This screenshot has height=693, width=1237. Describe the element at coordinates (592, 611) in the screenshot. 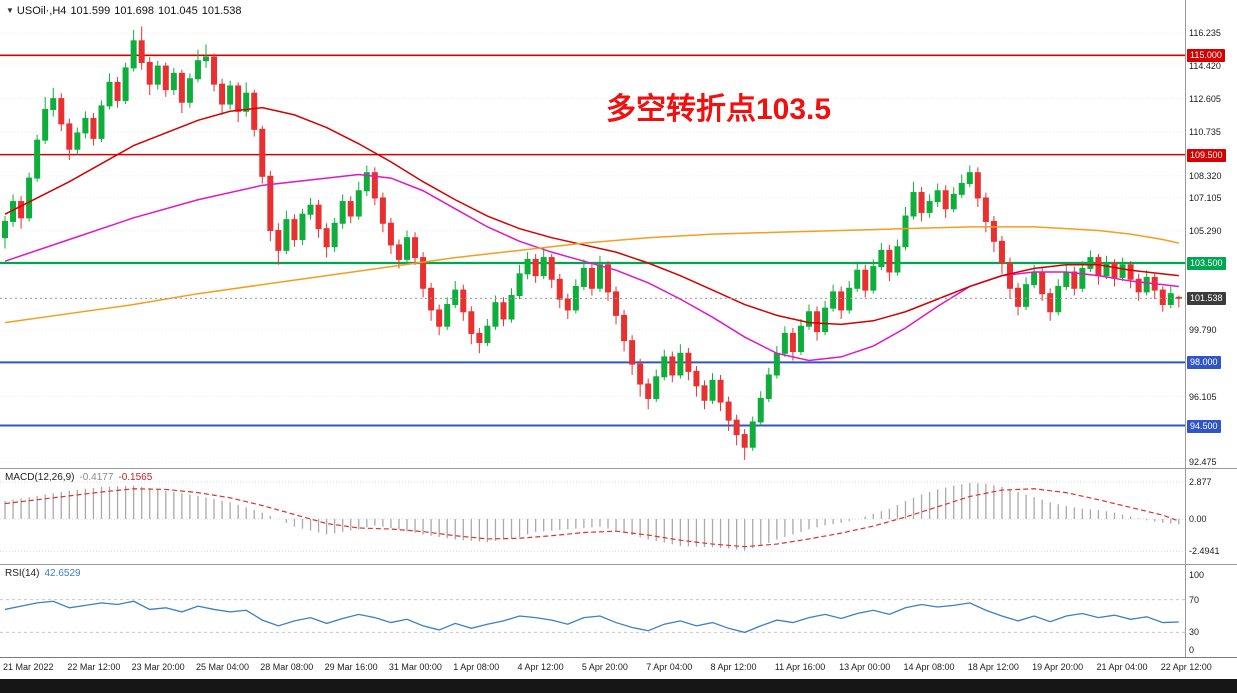

I see `rsi-canvas` at that location.